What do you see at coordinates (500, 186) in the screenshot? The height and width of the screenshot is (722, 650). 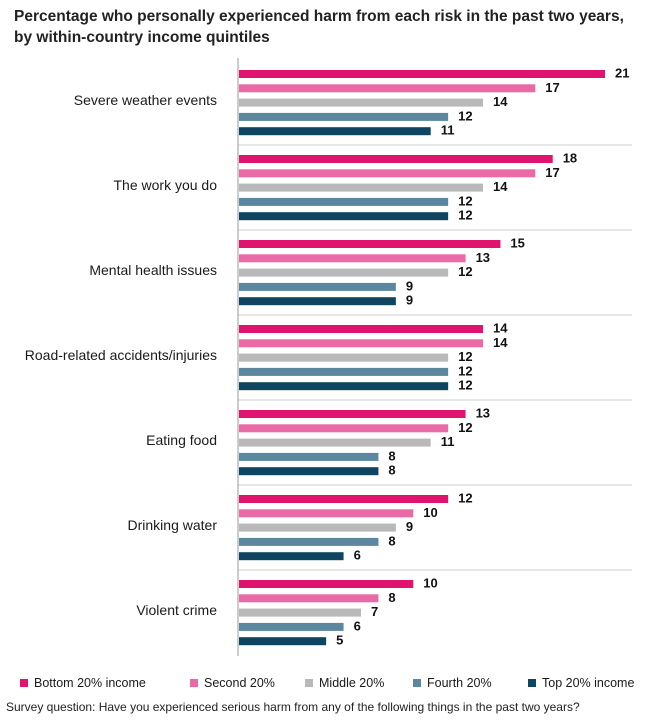 I see `data-label-the-work-you-do-middle-20: 14` at bounding box center [500, 186].